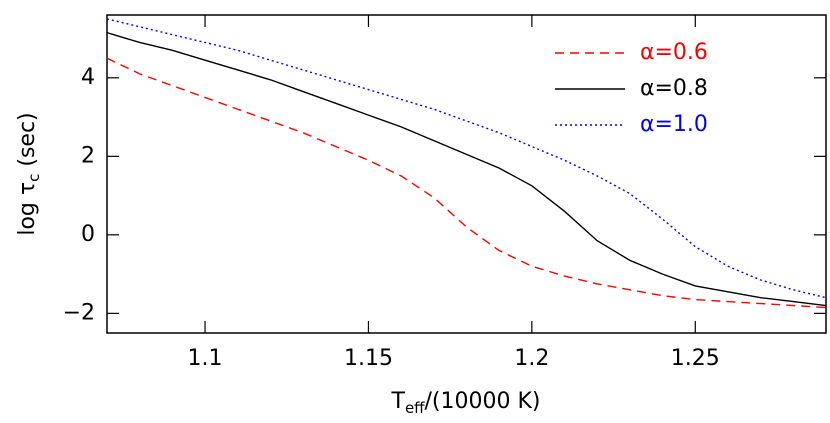 This screenshot has height=423, width=830. Describe the element at coordinates (368, 358) in the screenshot. I see `x-tick-label: 1.15` at that location.